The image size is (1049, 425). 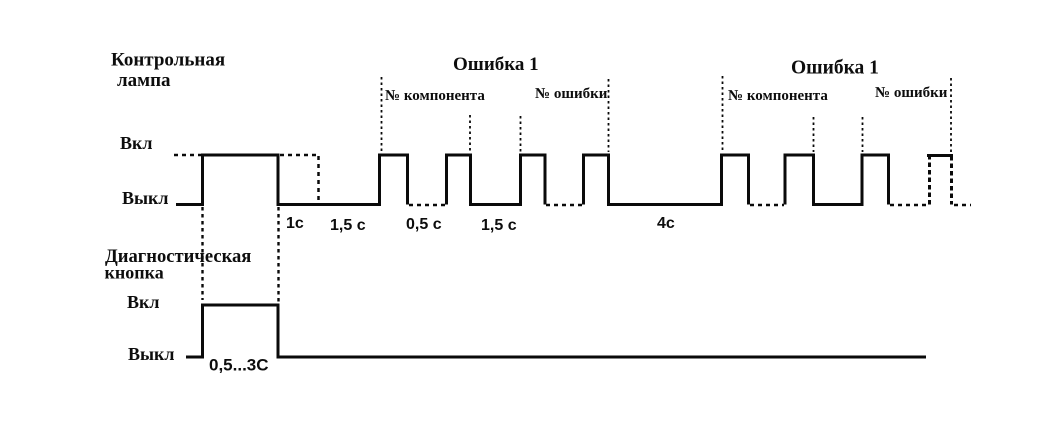 What do you see at coordinates (178, 256) in the screenshot?
I see `svg-text: Диагностическая` at bounding box center [178, 256].